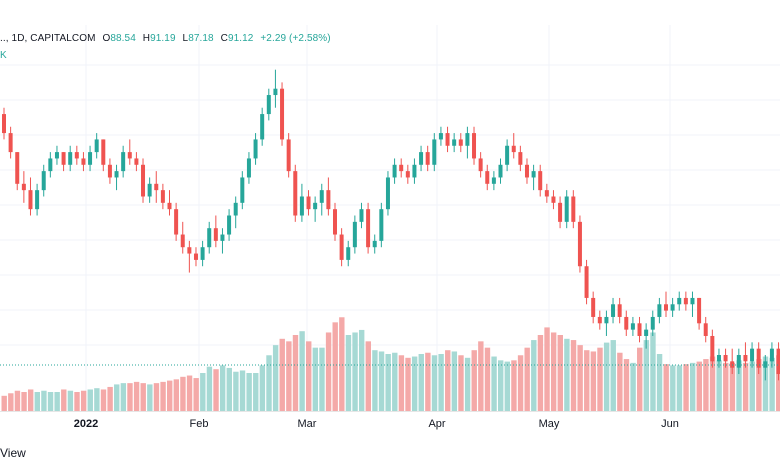 The width and height of the screenshot is (780, 470). I want to click on footer-view-text: View, so click(13, 453).